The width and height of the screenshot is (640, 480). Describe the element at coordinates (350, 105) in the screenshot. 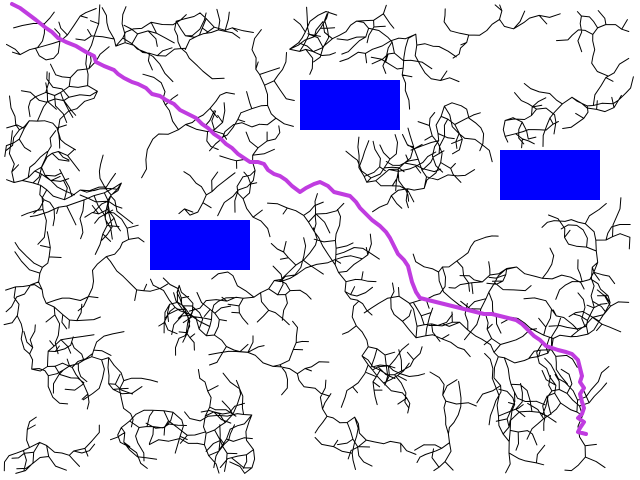

I see `obstacle-top-center` at that location.